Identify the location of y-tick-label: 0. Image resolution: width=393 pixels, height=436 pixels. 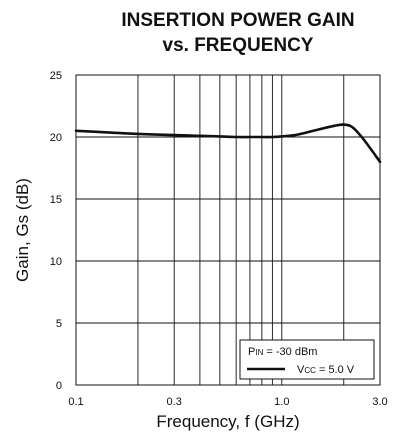
(59, 386).